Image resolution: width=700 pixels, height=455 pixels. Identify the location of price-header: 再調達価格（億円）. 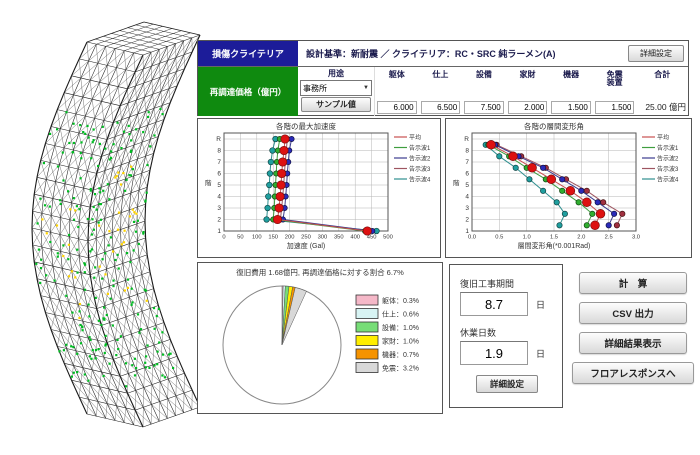
(248, 91).